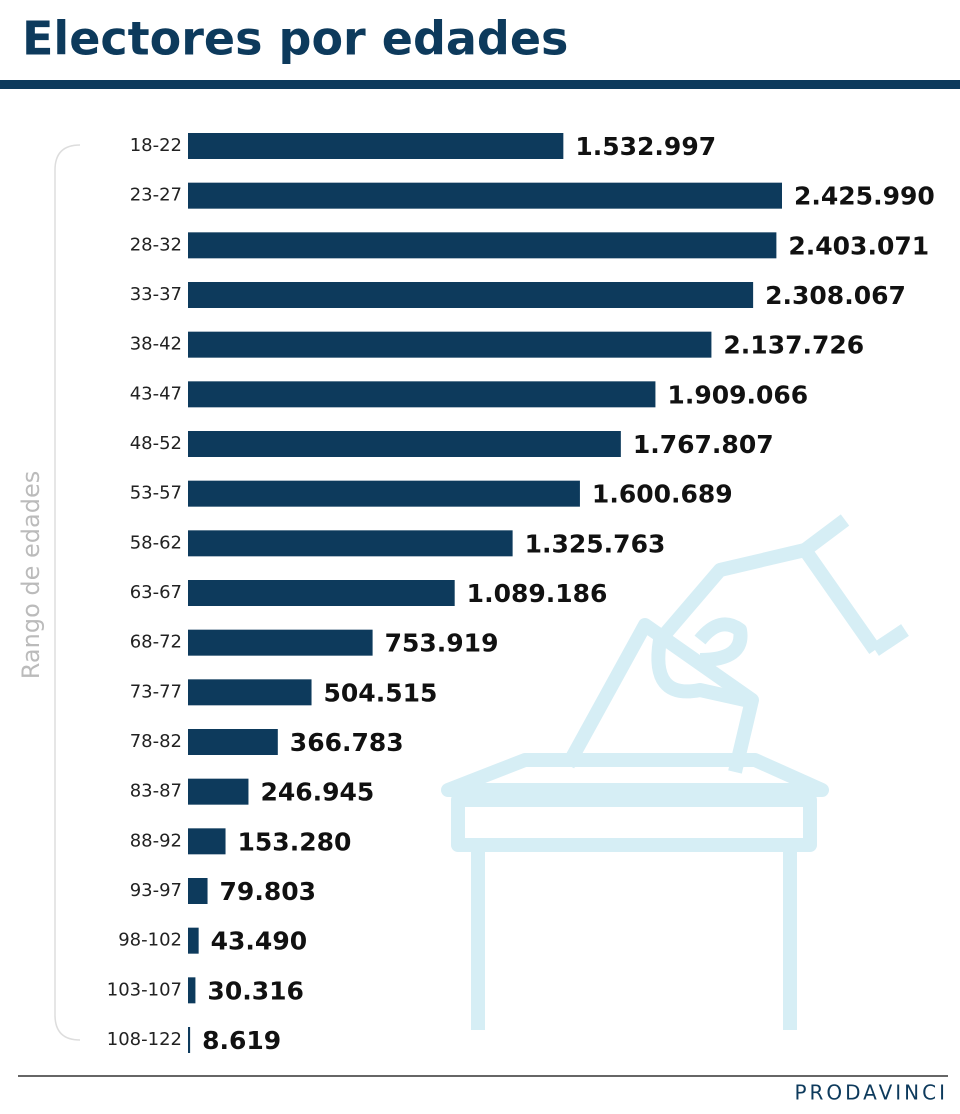  Describe the element at coordinates (871, 1093) in the screenshot. I see `brand: PRODAVINCI` at that location.